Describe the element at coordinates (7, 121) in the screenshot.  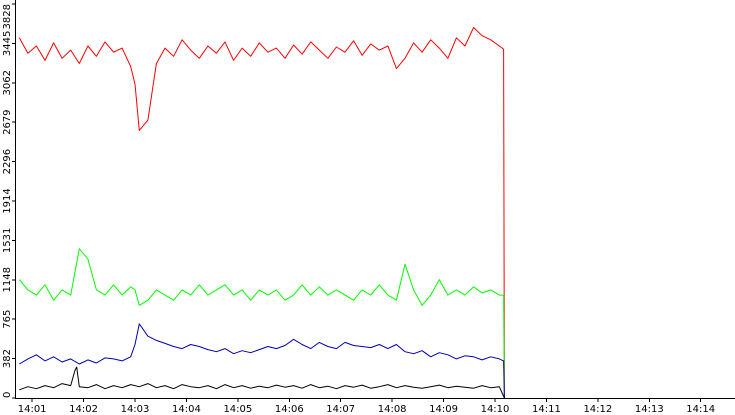
I see `y-tick-label: 2679` at that location.